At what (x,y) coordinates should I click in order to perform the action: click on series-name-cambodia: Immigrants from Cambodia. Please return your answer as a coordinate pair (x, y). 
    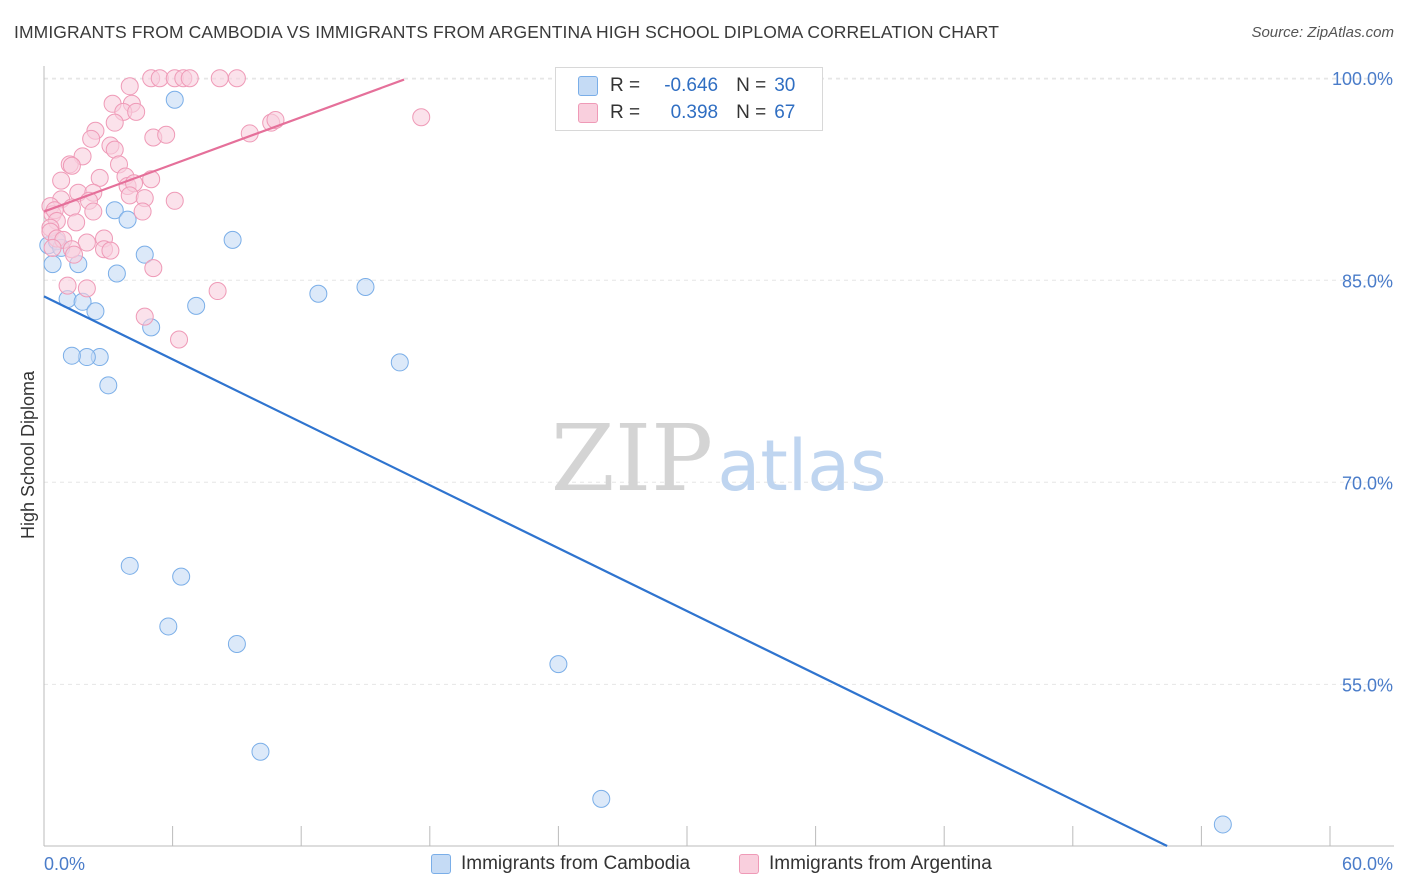
    Looking at the image, I should click on (576, 863).